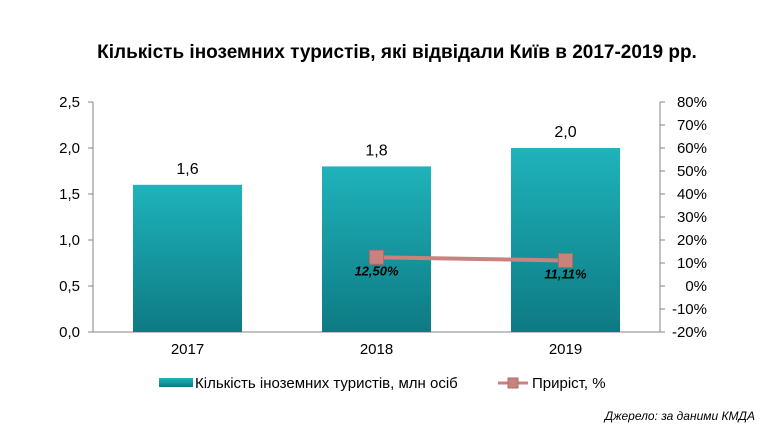 The image size is (767, 439). What do you see at coordinates (69, 240) in the screenshot?
I see `y-left-tick-label: 1,0` at bounding box center [69, 240].